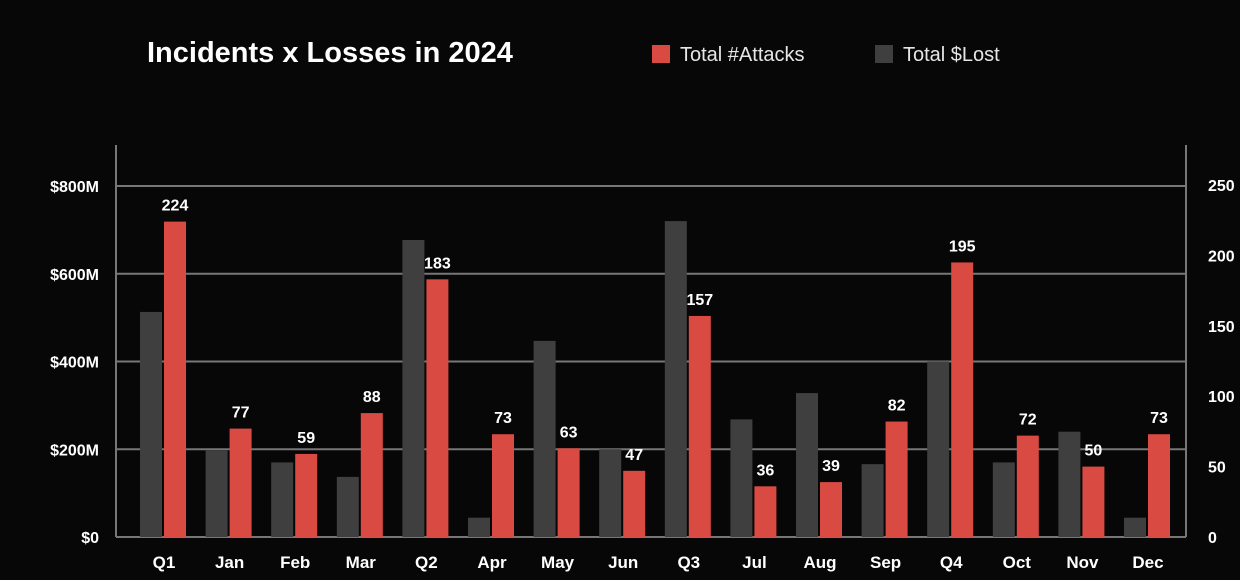  I want to click on data-label-attacks: 63, so click(569, 432).